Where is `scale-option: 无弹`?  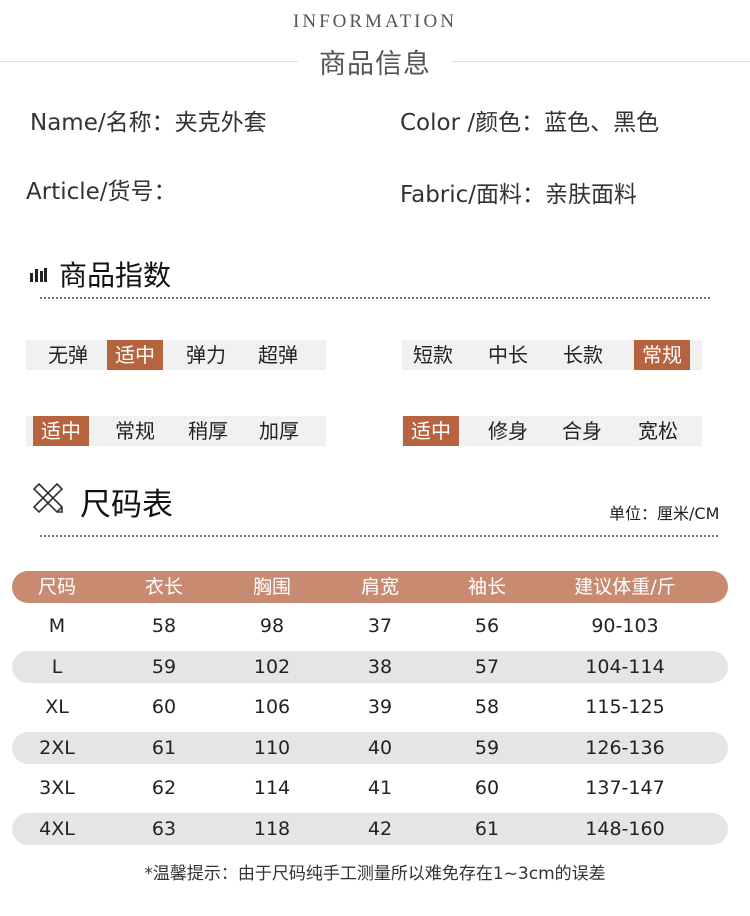
scale-option: 无弹 is located at coordinates (68, 355).